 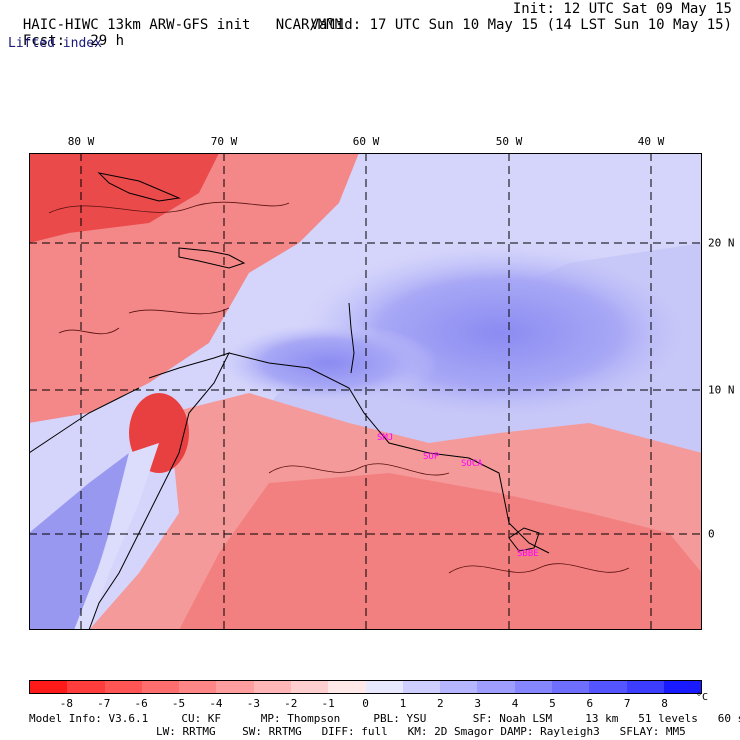 What do you see at coordinates (702, 697) in the screenshot?
I see `colorbar-unit: °C` at bounding box center [702, 697].